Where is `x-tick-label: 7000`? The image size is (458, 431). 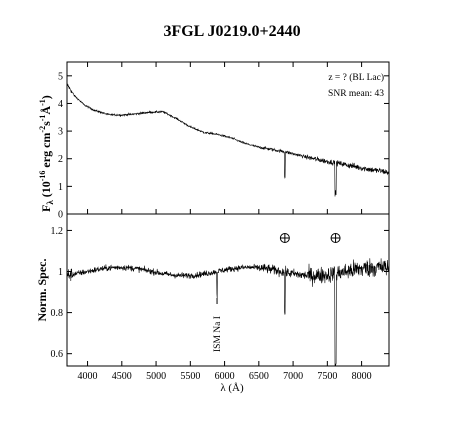 x-tick-label: 7000 is located at coordinates (293, 376).